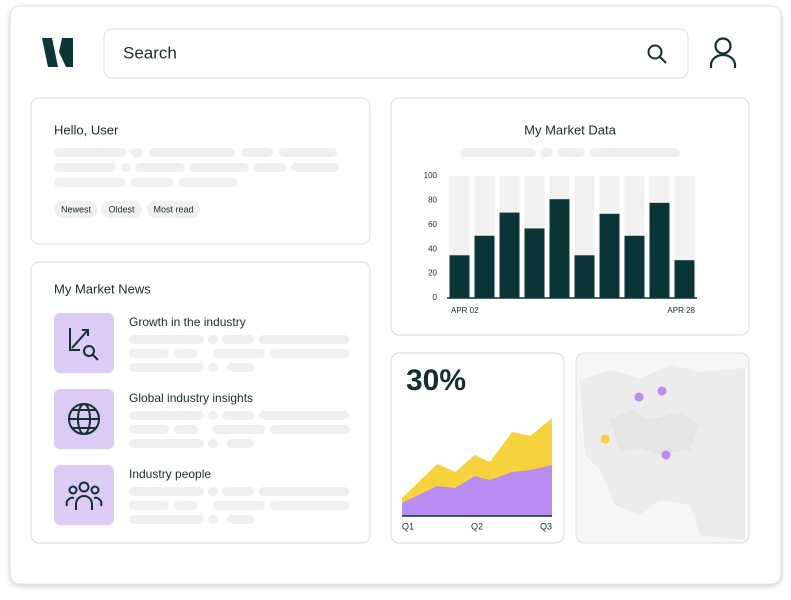 Image resolution: width=791 pixels, height=600 pixels. I want to click on user-icon, so click(723, 53).